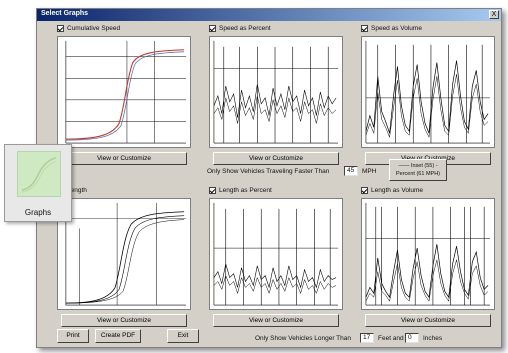 This screenshot has width=508, height=353. I want to click on speed-percent-plot, so click(276, 92).